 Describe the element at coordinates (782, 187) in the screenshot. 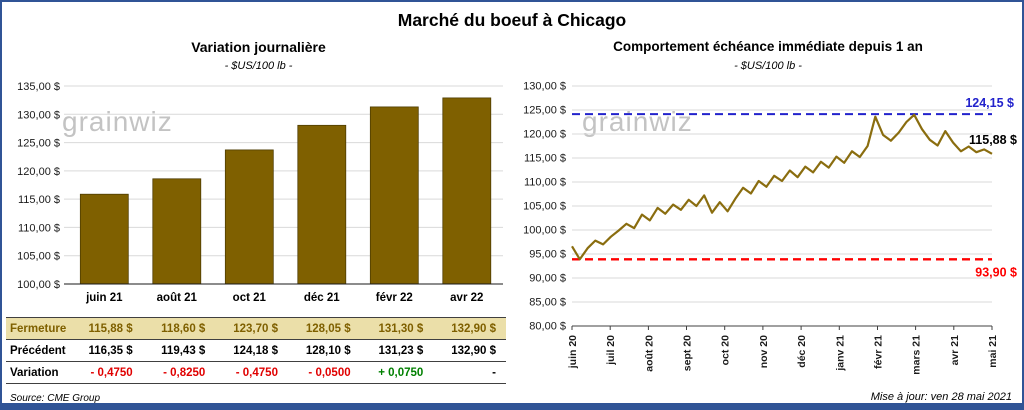

I see `price-line` at that location.